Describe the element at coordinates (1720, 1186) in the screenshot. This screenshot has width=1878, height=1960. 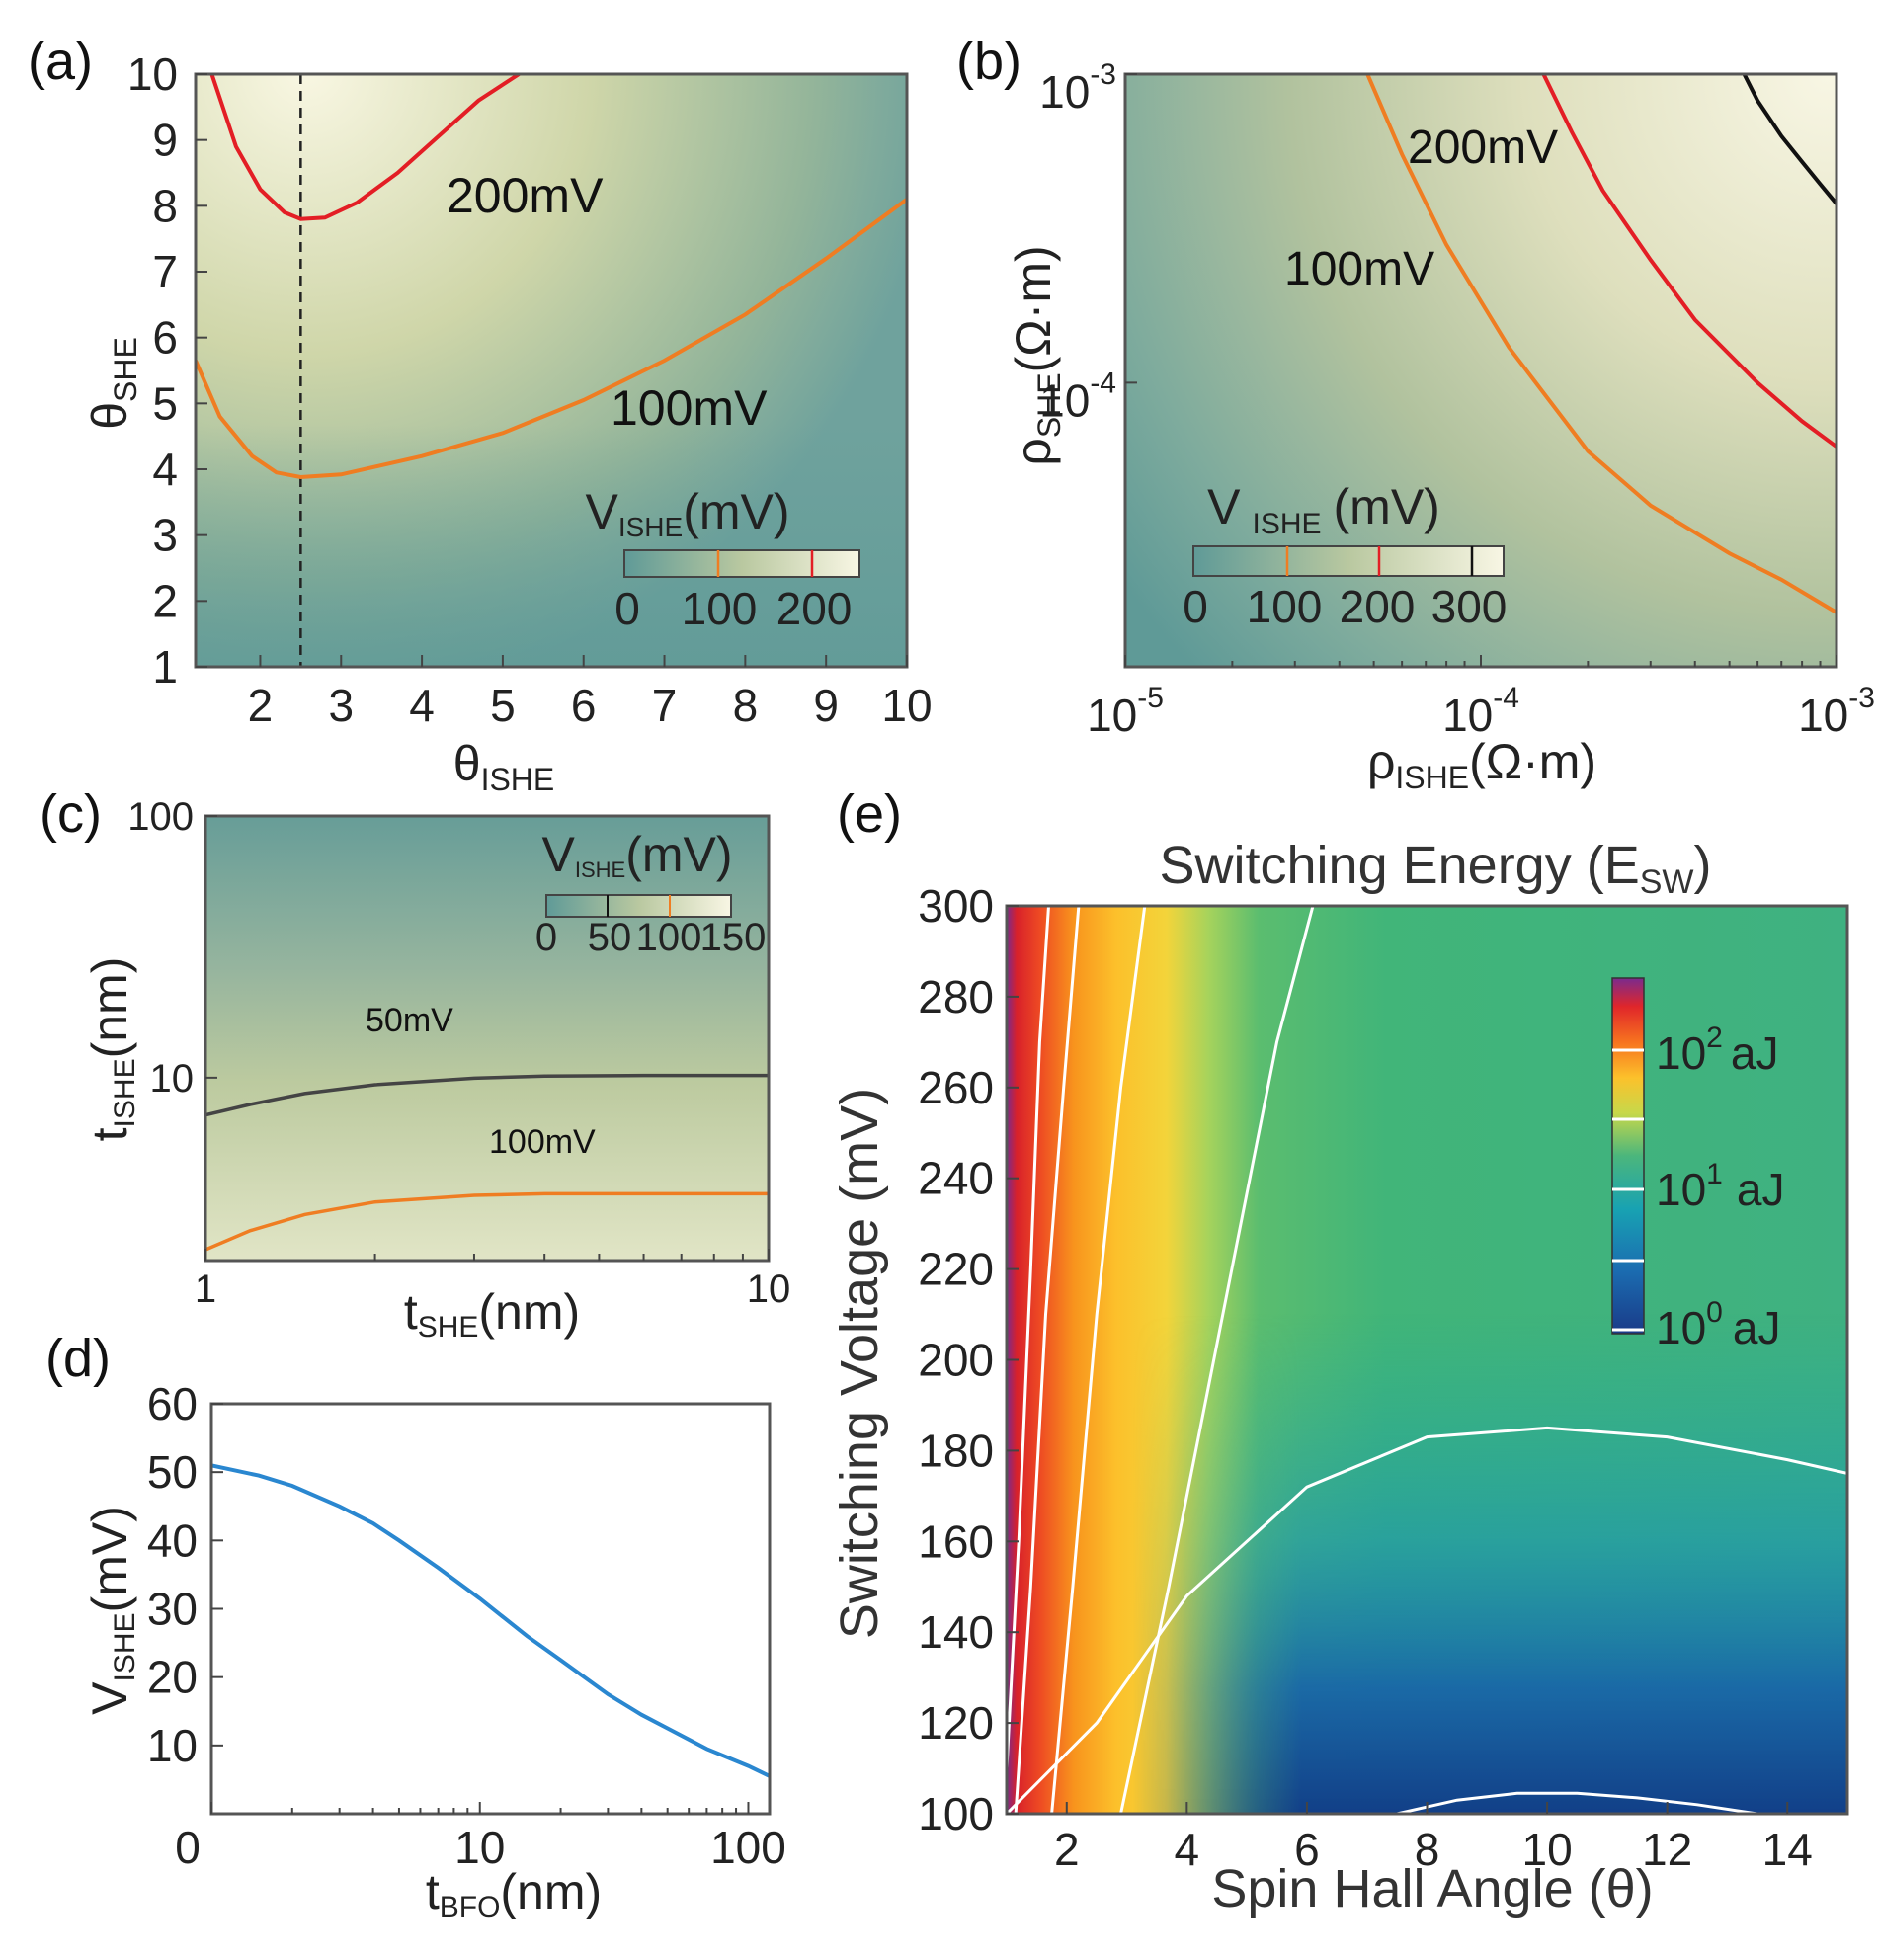
I see `panel-e-colorbar-tick-10aJ: 101 aJ` at that location.